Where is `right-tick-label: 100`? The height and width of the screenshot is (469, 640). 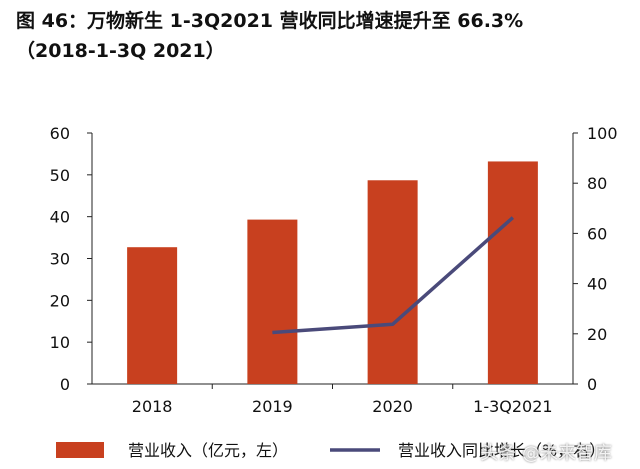 right-tick-label: 100 is located at coordinates (602, 133).